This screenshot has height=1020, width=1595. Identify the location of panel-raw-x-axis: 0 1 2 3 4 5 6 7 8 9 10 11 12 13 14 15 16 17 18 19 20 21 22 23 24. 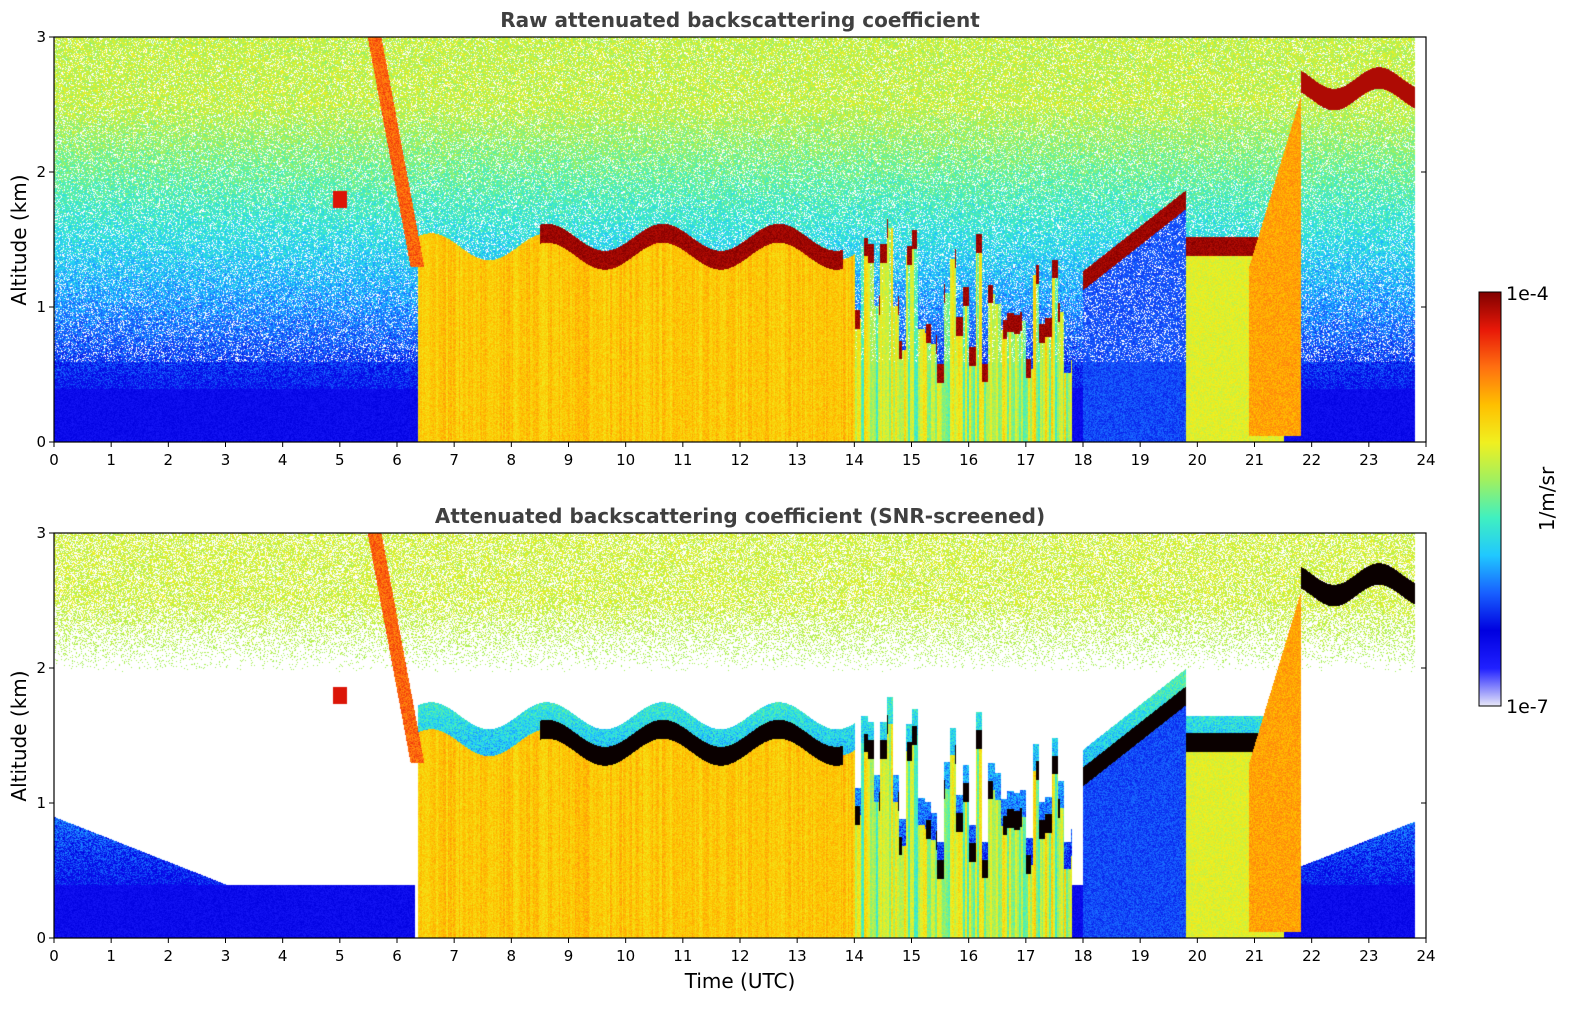
(742, 455).